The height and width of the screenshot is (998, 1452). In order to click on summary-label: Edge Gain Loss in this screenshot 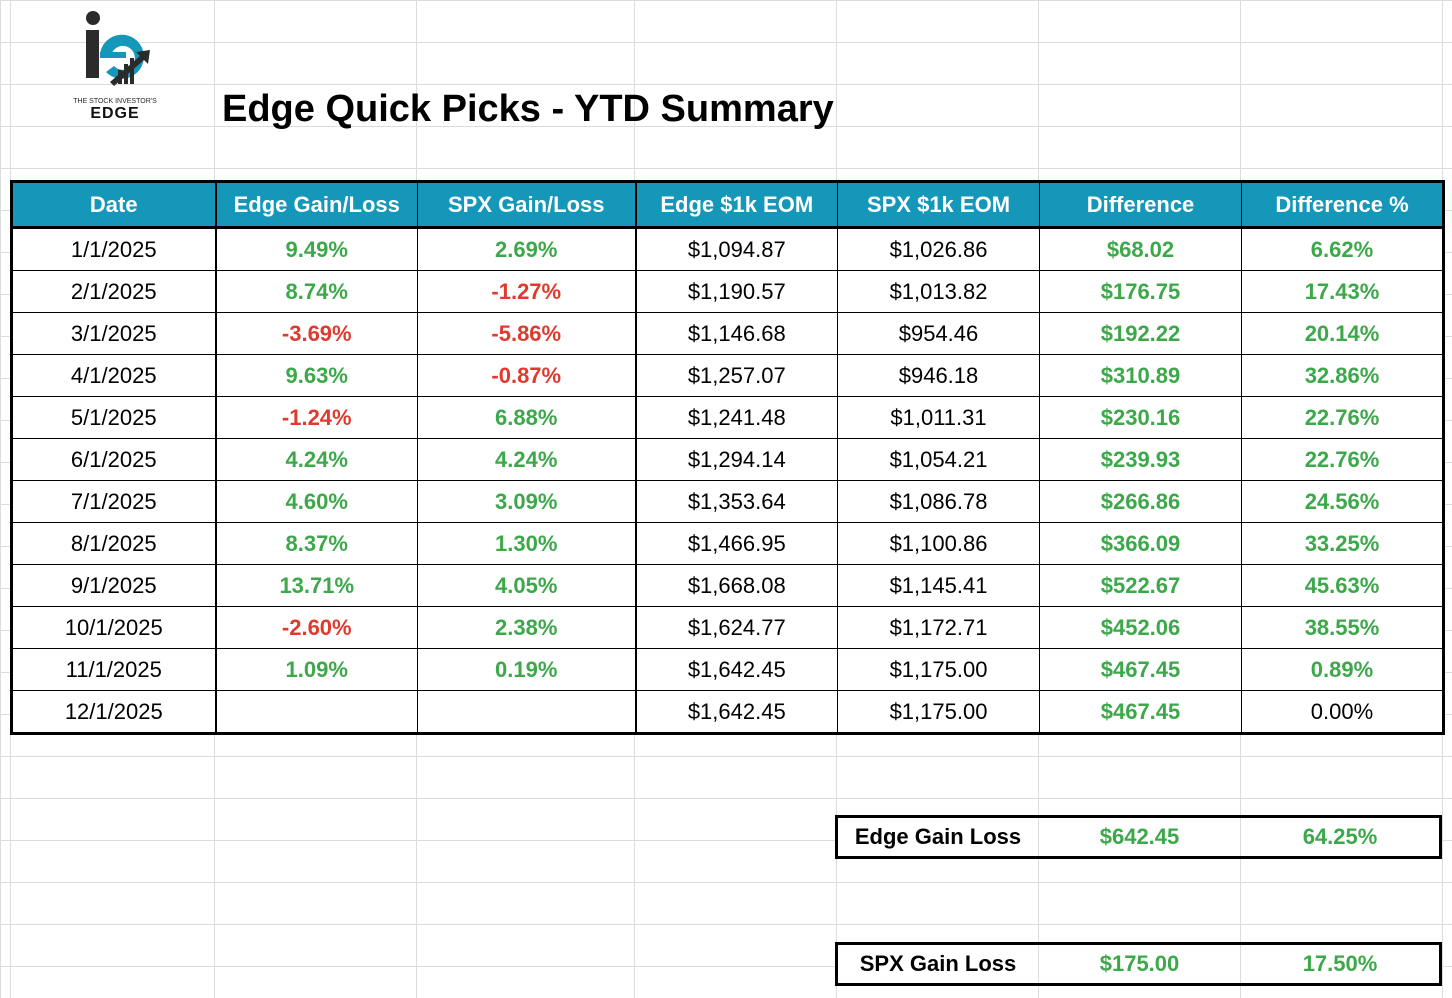, I will do `click(937, 837)`.